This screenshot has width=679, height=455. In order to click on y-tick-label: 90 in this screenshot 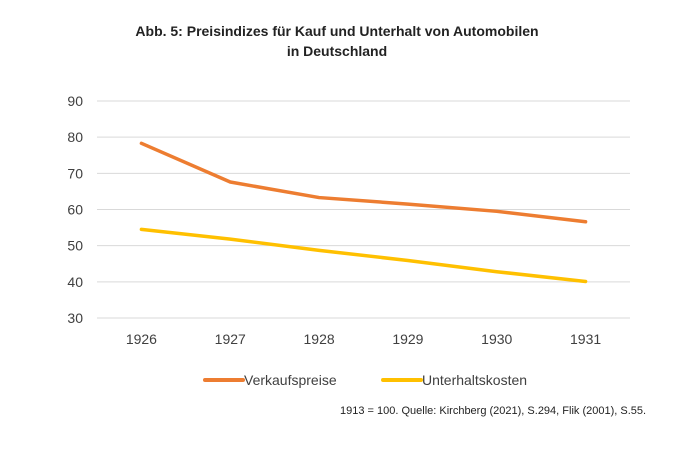, I will do `click(75, 101)`.